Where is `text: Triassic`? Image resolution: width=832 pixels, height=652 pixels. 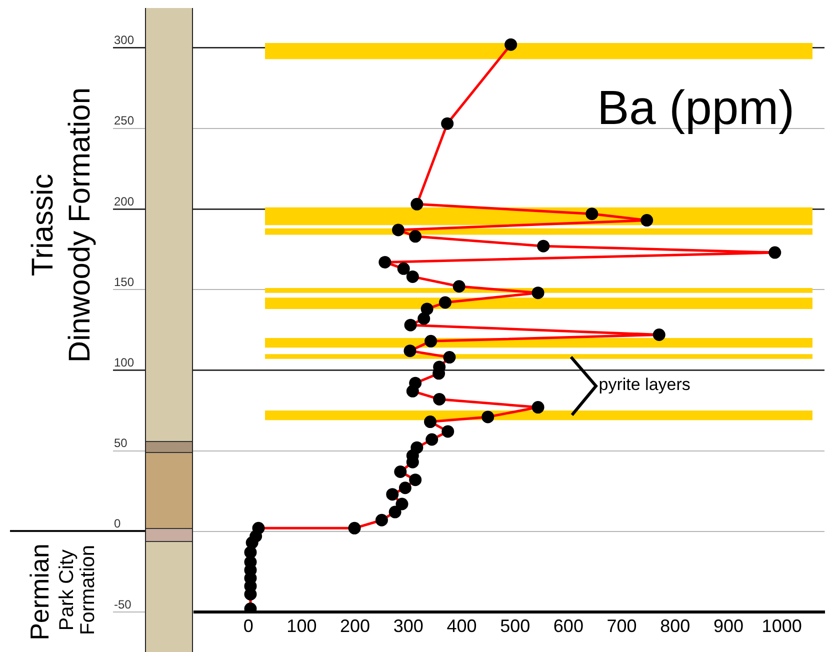
text: Triassic is located at coordinates (43, 225).